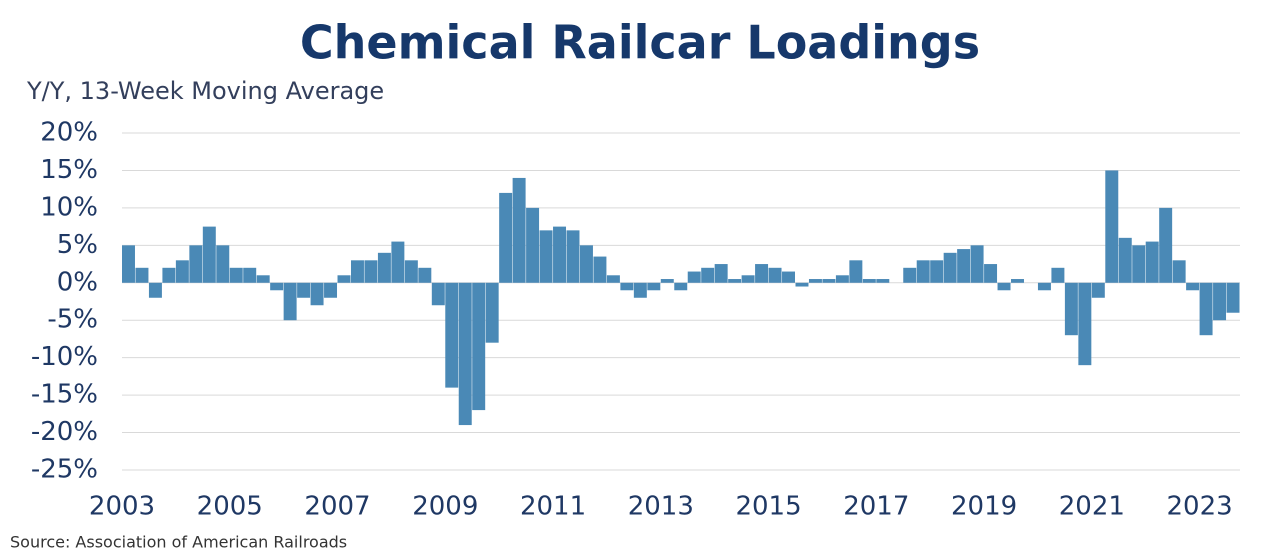 The image size is (1264, 558). I want to click on x-tick-label: 2003, so click(122, 507).